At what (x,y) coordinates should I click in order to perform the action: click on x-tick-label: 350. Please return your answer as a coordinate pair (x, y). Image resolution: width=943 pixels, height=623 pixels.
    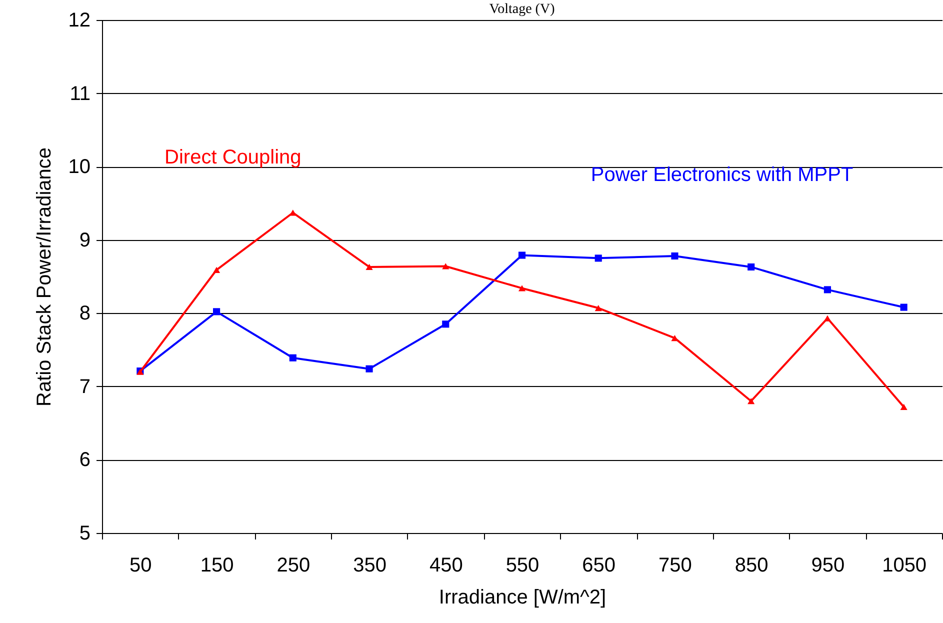
    Looking at the image, I should click on (369, 565).